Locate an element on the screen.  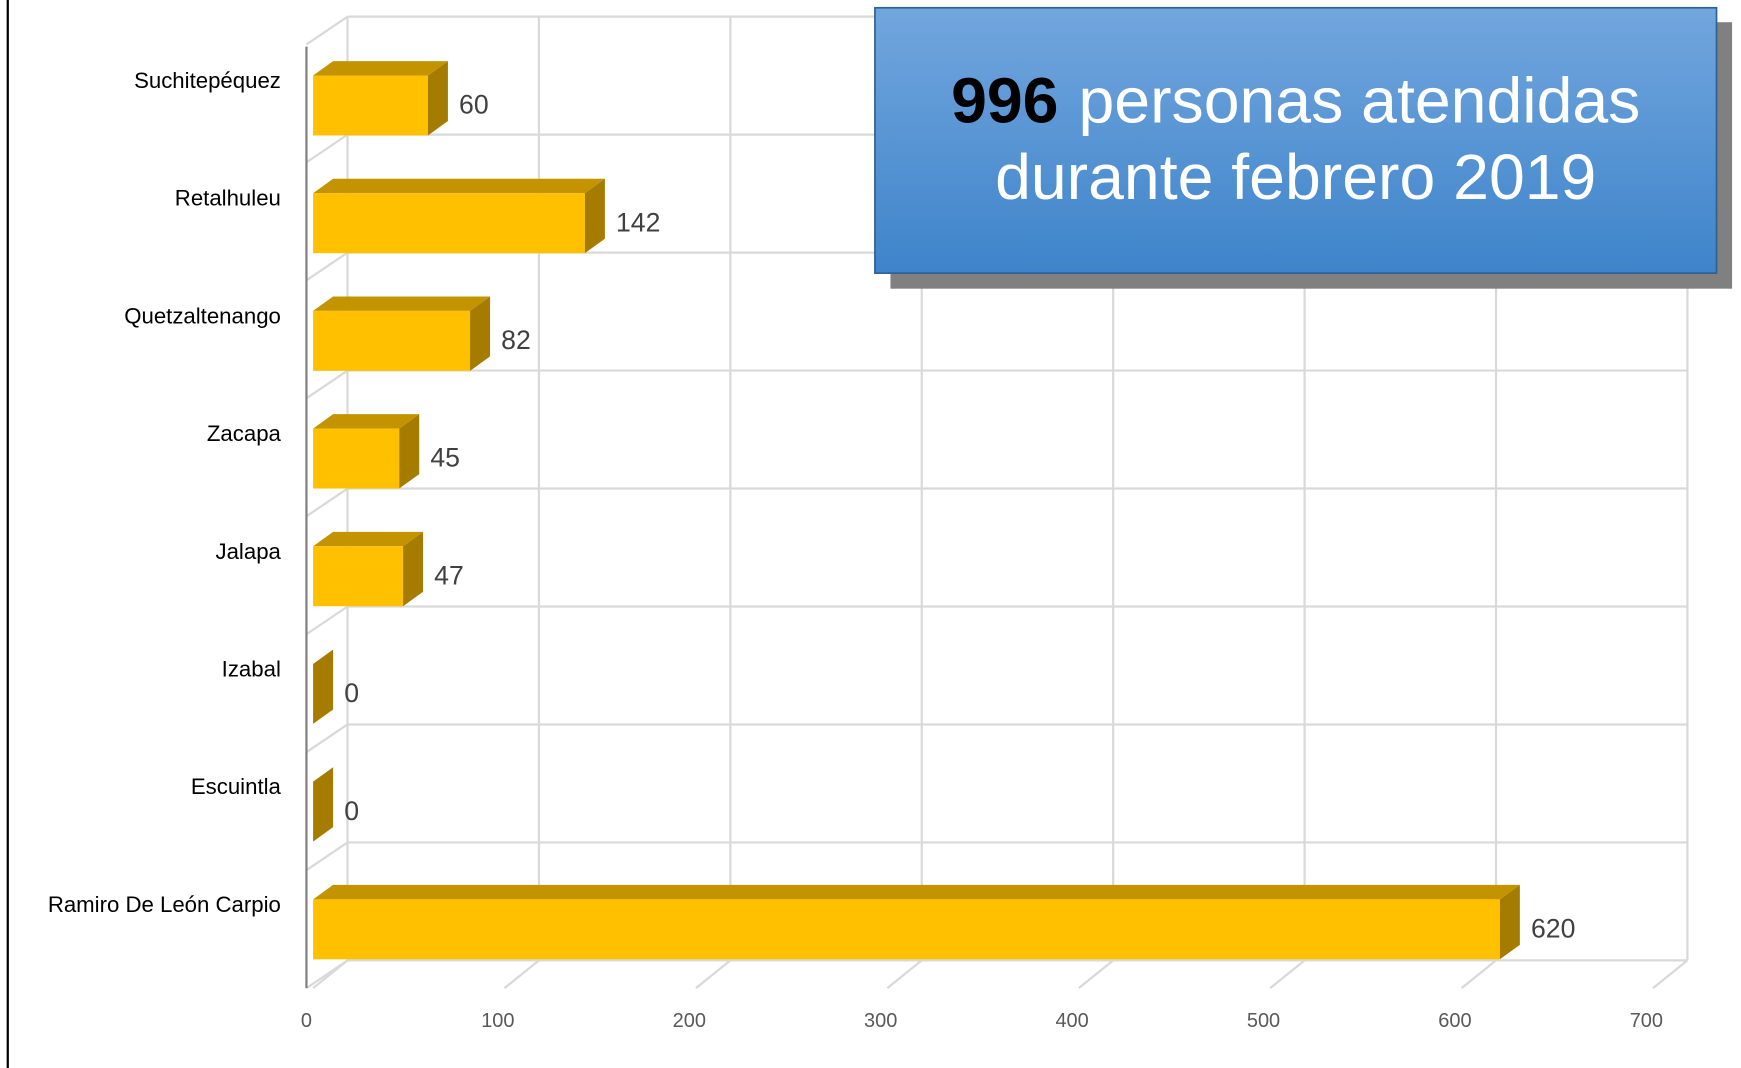
x-tick-label: 200 is located at coordinates (689, 1021).